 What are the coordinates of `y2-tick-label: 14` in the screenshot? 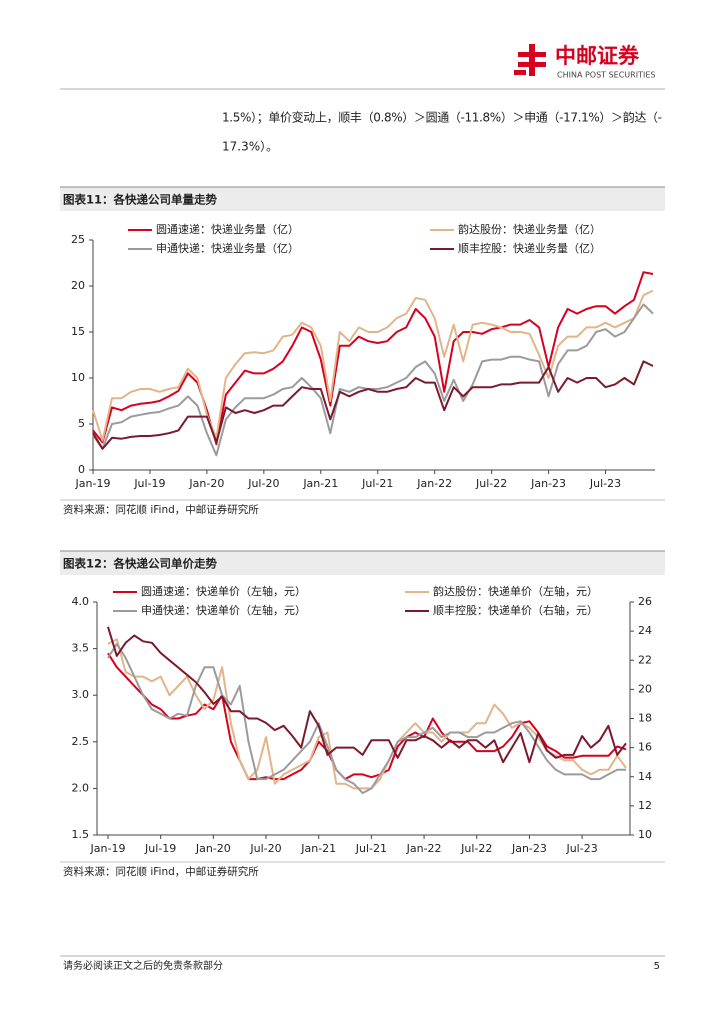 It's located at (645, 776).